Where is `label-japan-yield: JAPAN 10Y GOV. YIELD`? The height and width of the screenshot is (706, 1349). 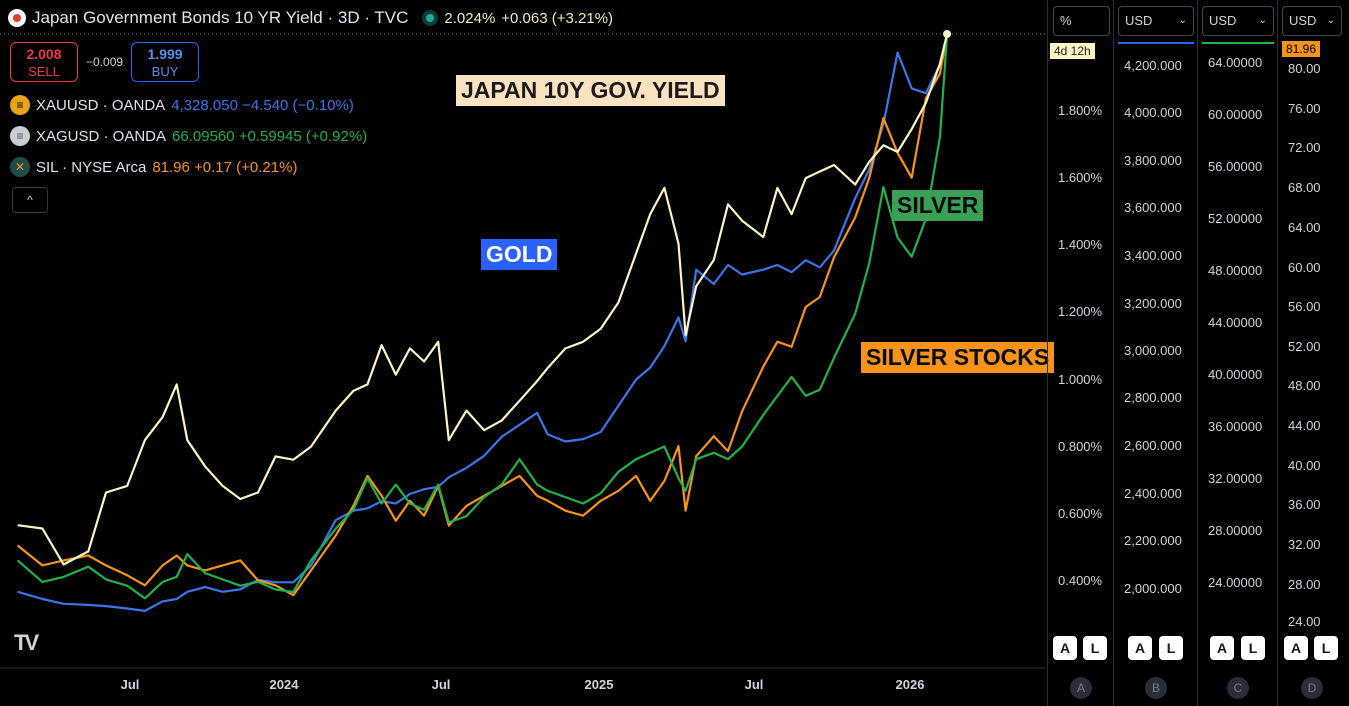 label-japan-yield: JAPAN 10Y GOV. YIELD is located at coordinates (590, 90).